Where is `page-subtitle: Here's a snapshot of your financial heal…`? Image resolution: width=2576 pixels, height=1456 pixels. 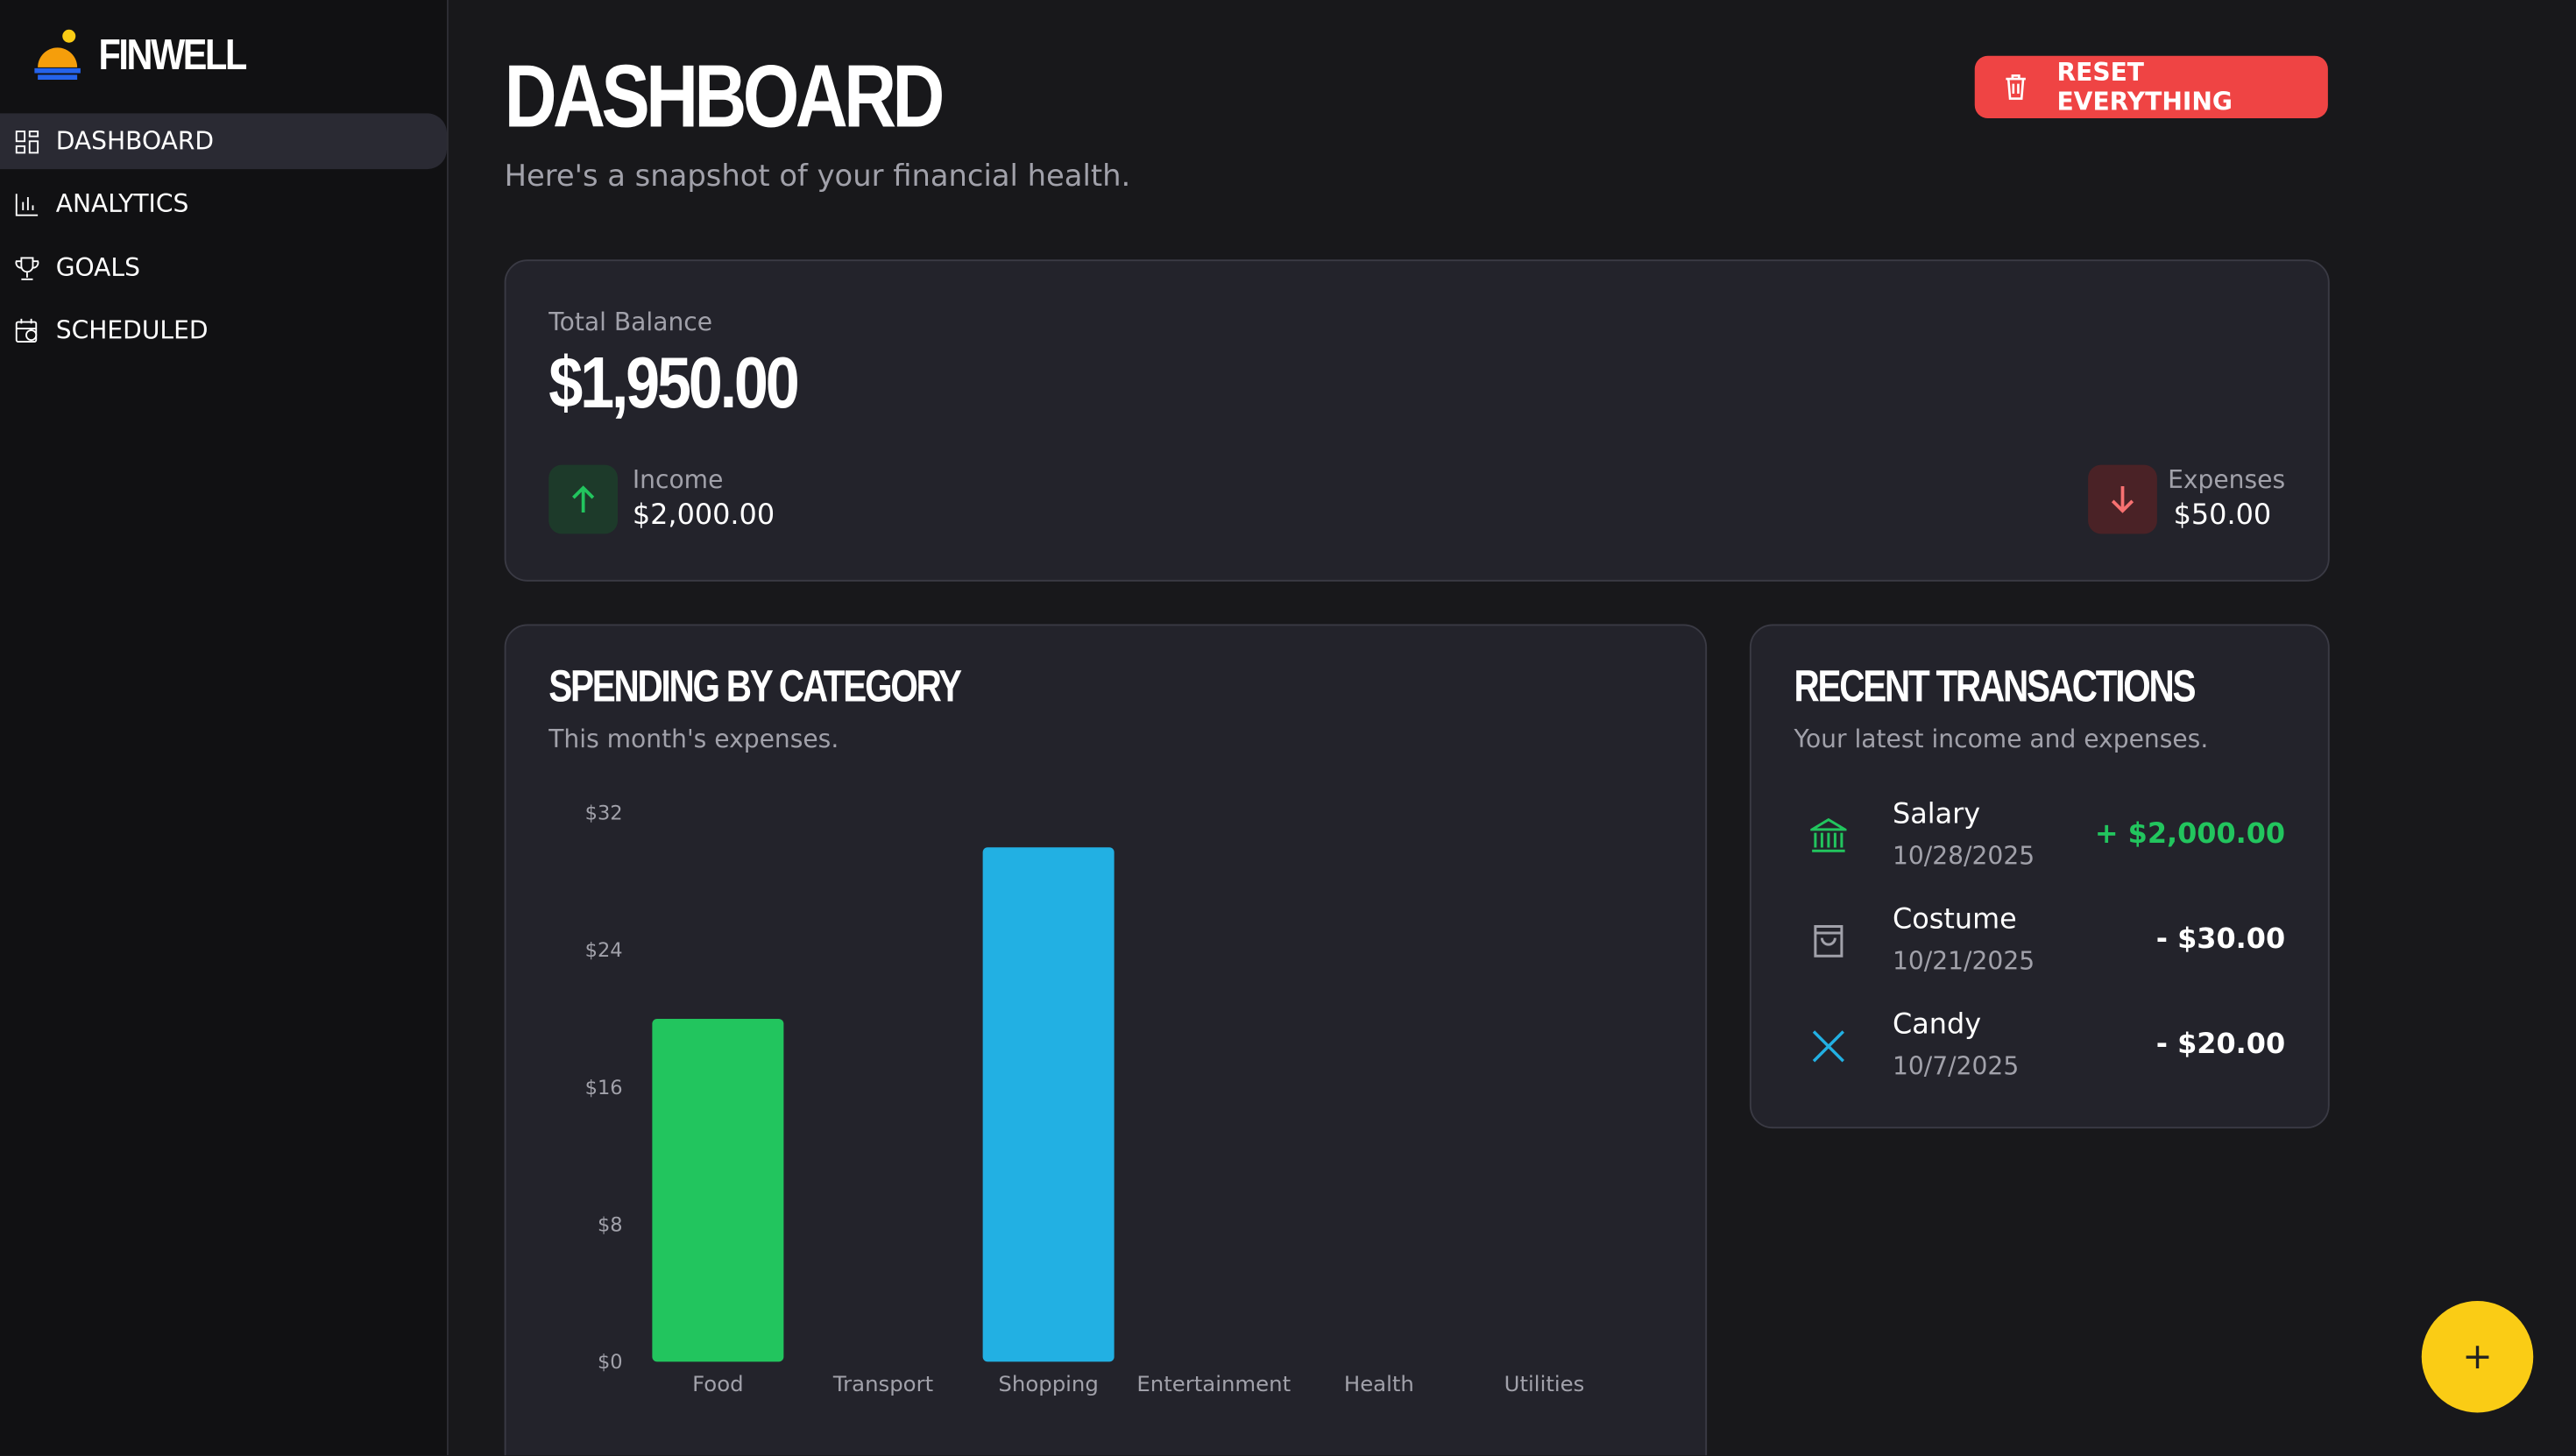
page-subtitle: Here's a snapshot of your financial heal… is located at coordinates (817, 176).